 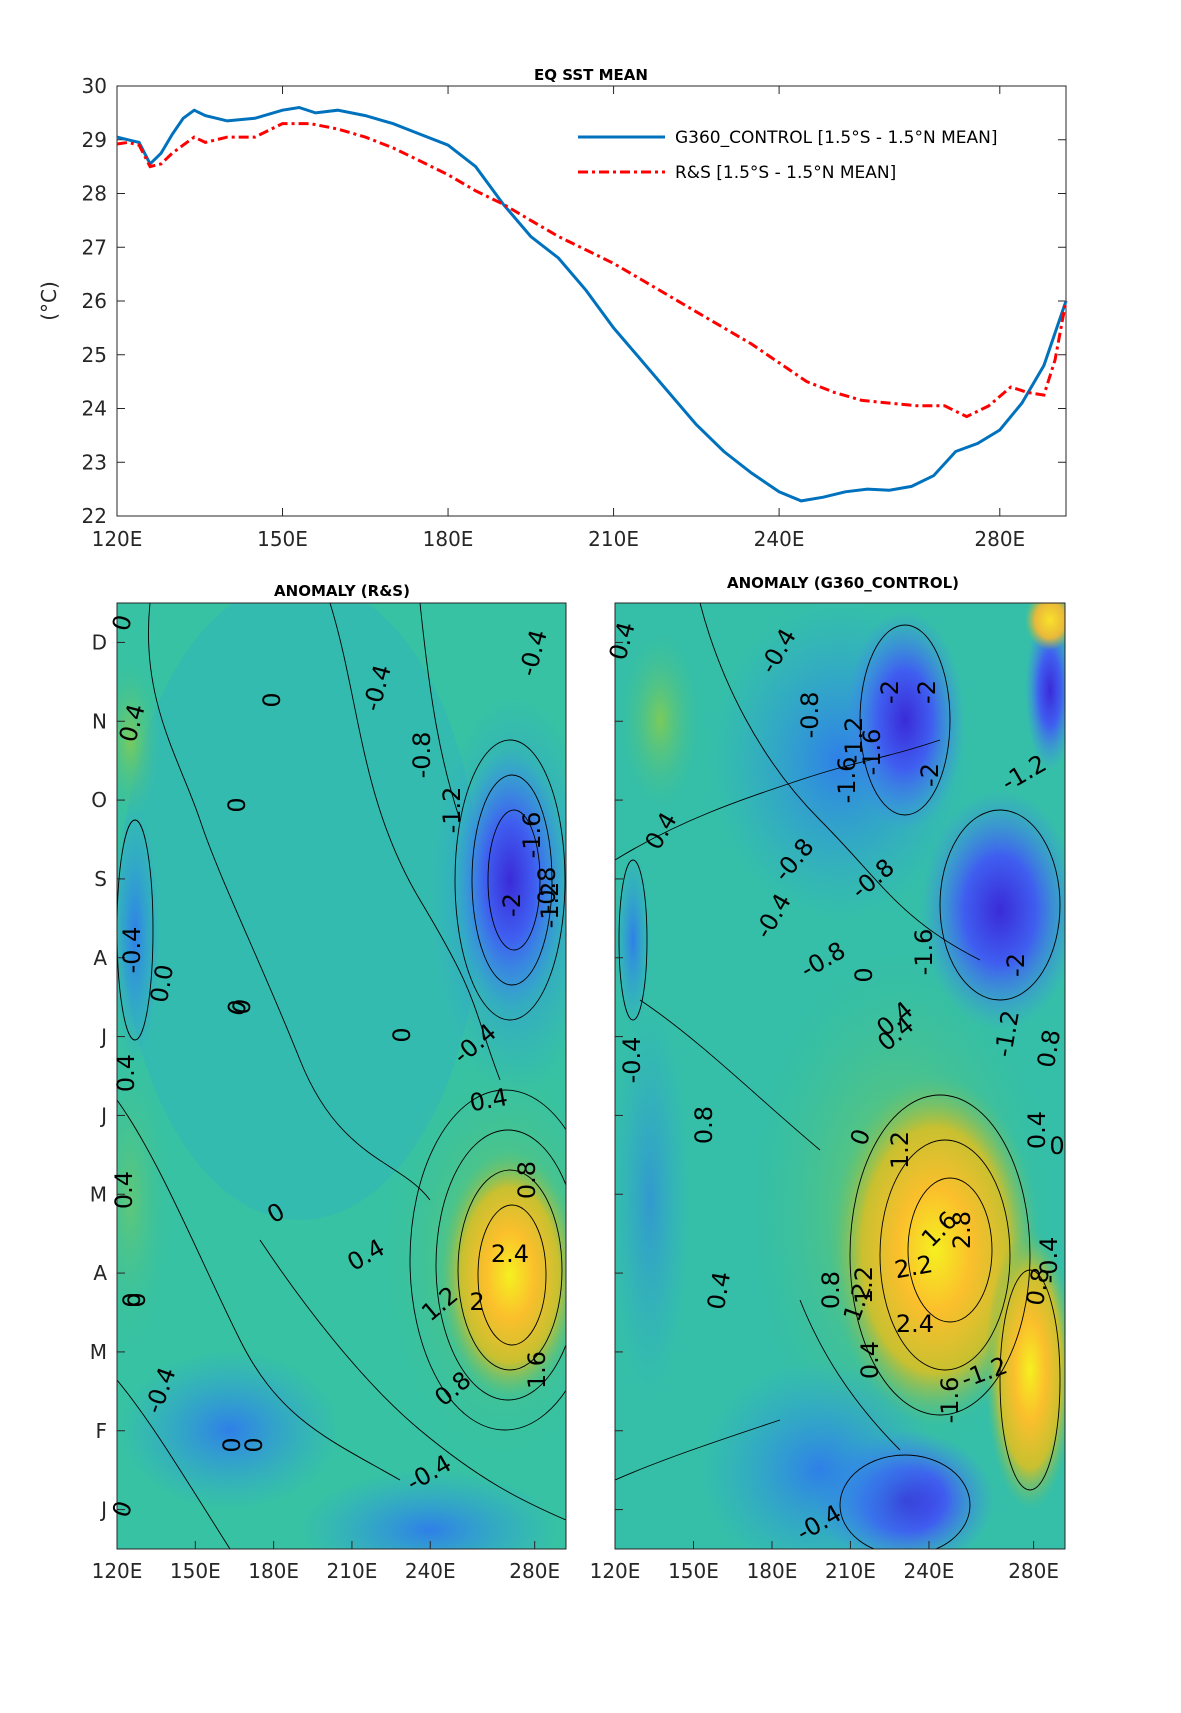 I want to click on legend-label-rs: R&S [1.5°S - 1.5°N MEAN], so click(x=785, y=173).